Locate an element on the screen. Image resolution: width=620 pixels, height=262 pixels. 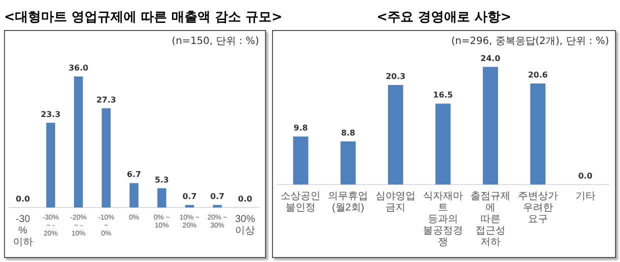
x-tick-label: 30% 이상 is located at coordinates (245, 225).